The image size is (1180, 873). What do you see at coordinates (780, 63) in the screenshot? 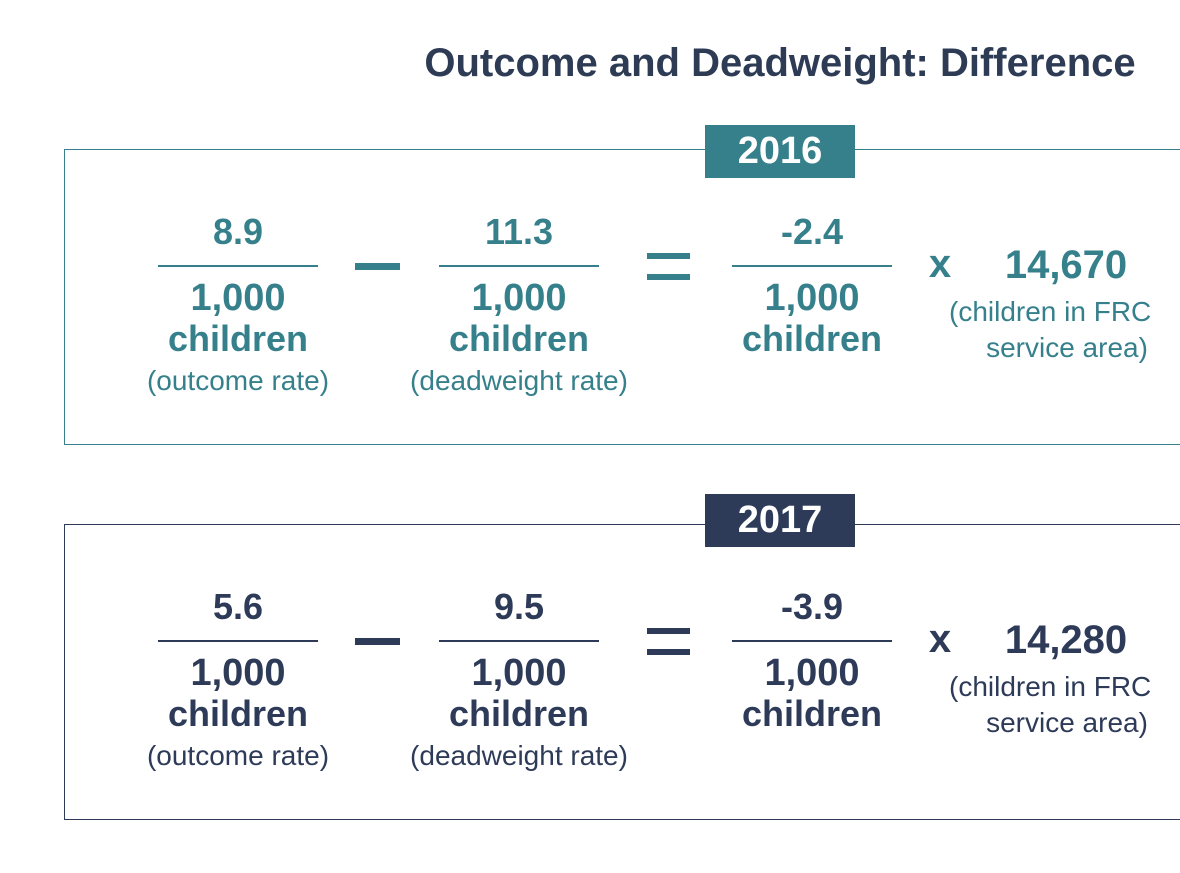
I see `title: Outcome and Deadweight: Difference` at bounding box center [780, 63].